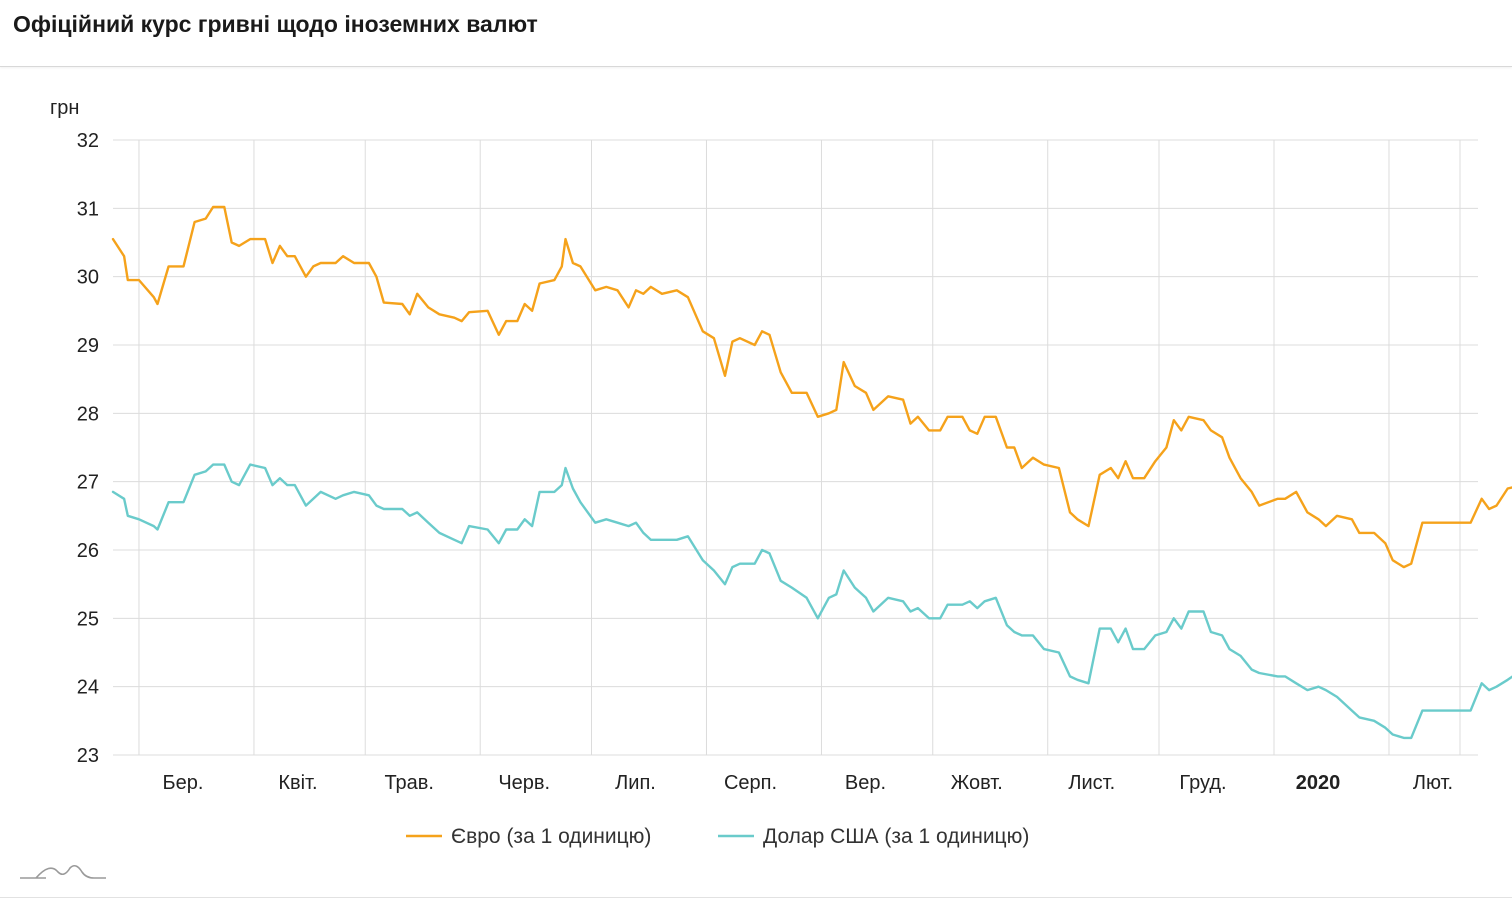 Image resolution: width=1512 pixels, height=900 pixels. Describe the element at coordinates (182, 783) in the screenshot. I see `x-tick-label: Бер.` at that location.